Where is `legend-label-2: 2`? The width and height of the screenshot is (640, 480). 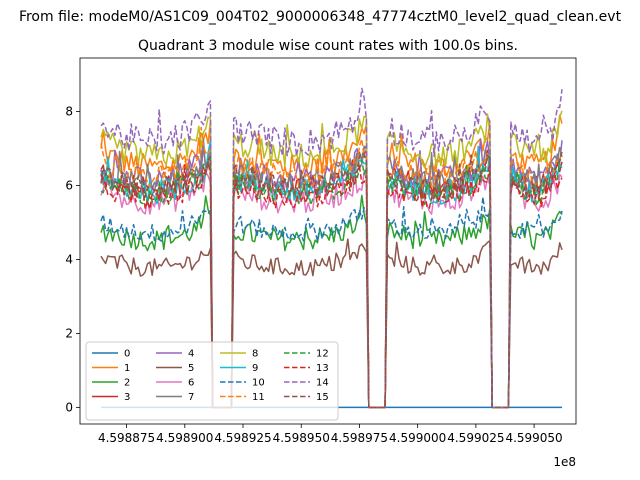 legend-label-2: 2 is located at coordinates (127, 383).